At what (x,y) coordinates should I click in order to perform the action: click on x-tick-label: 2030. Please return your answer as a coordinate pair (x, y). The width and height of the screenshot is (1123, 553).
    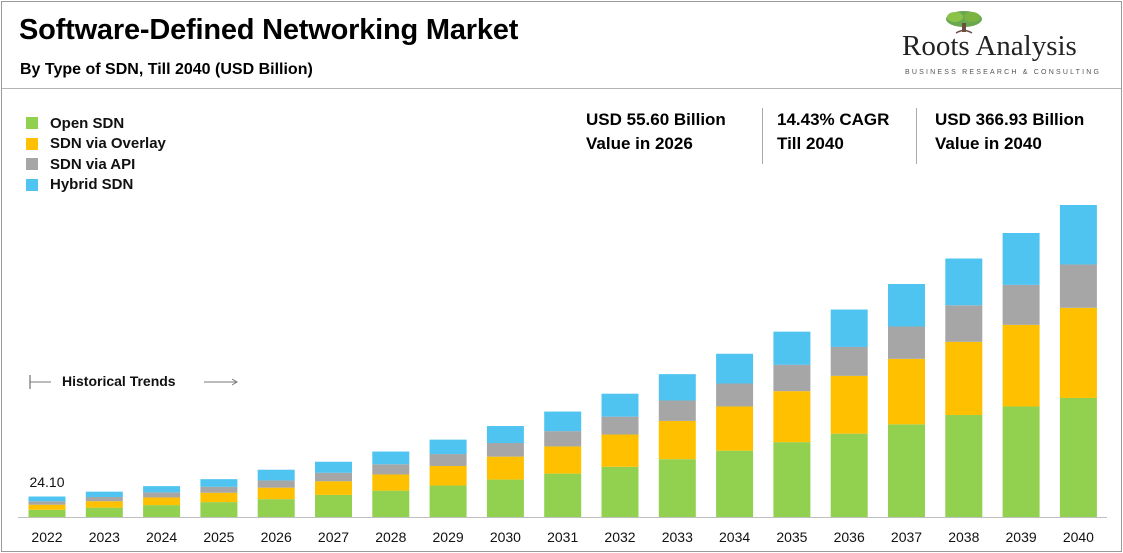
    Looking at the image, I should click on (505, 537).